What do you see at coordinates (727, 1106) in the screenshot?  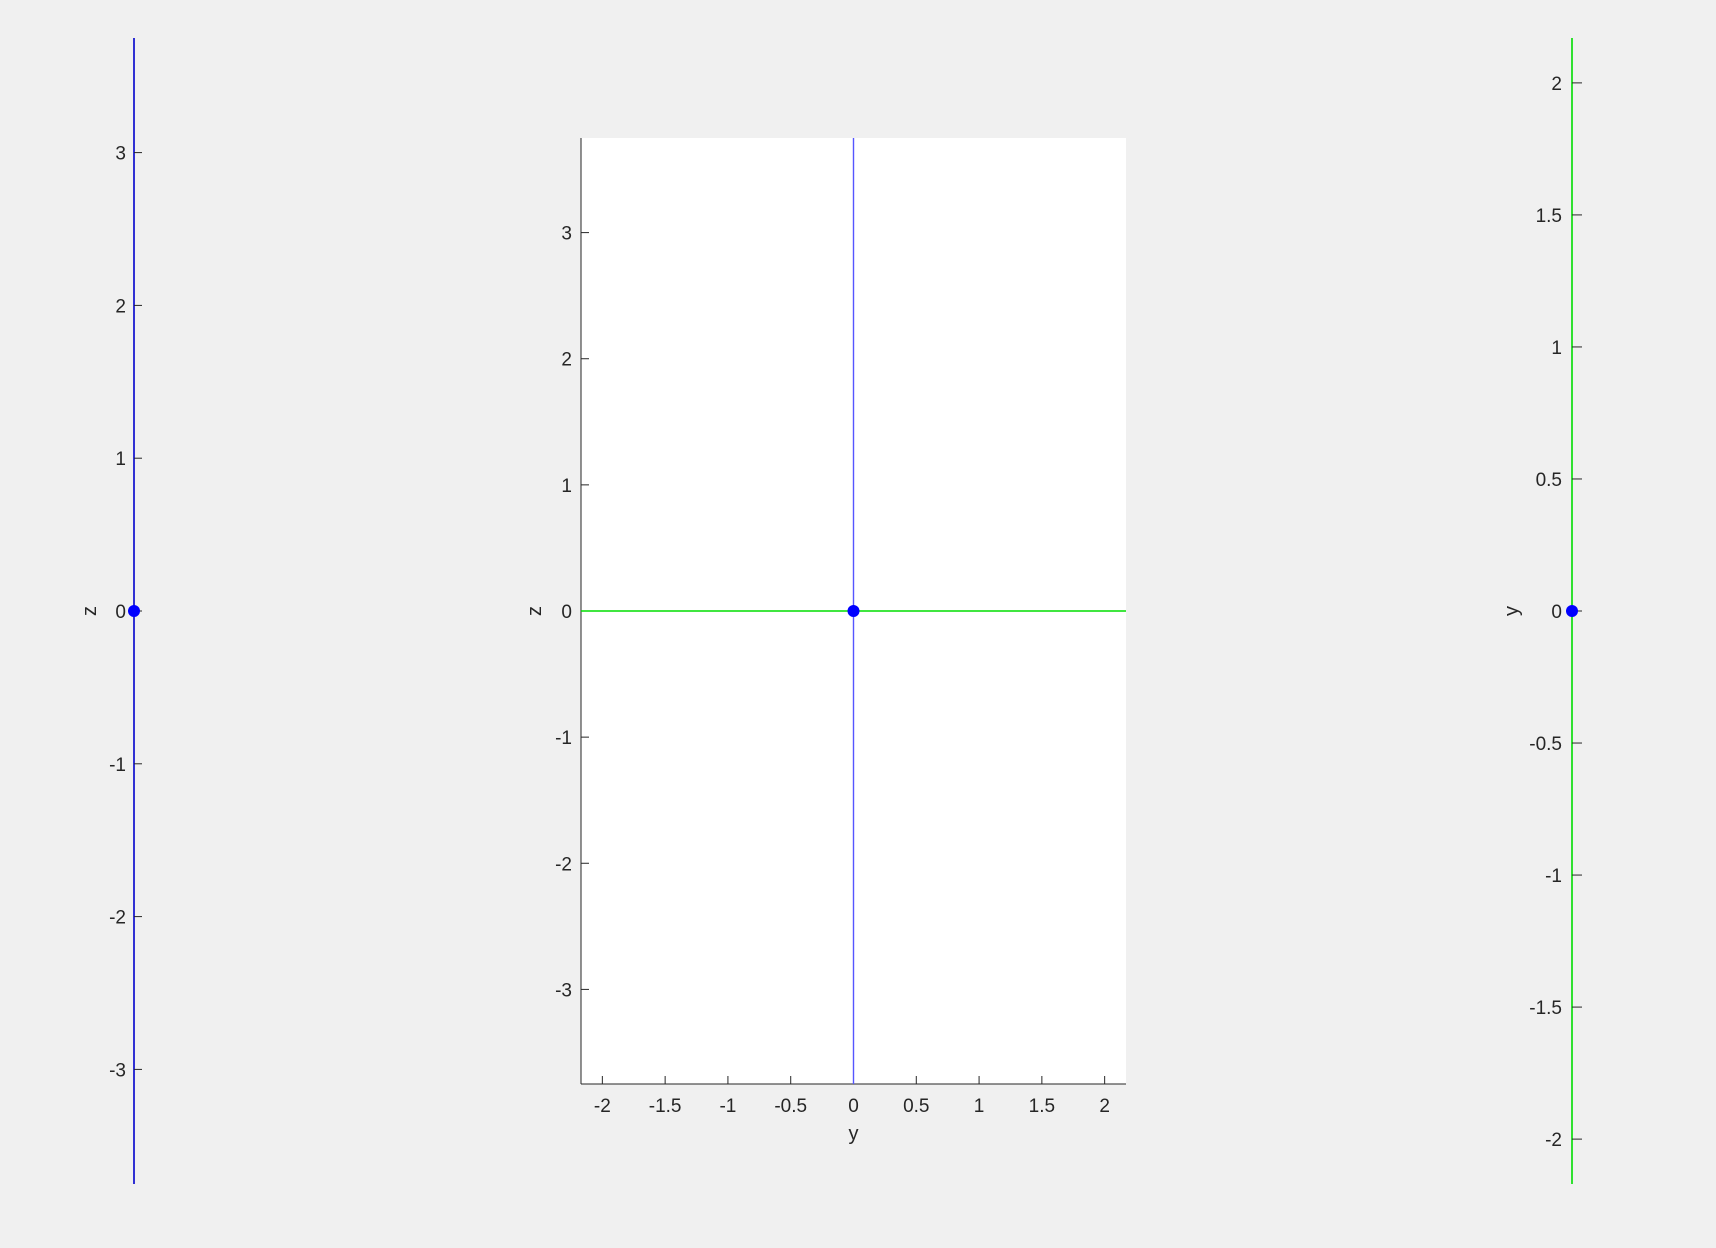 I see `center-y-tick-label: -1` at bounding box center [727, 1106].